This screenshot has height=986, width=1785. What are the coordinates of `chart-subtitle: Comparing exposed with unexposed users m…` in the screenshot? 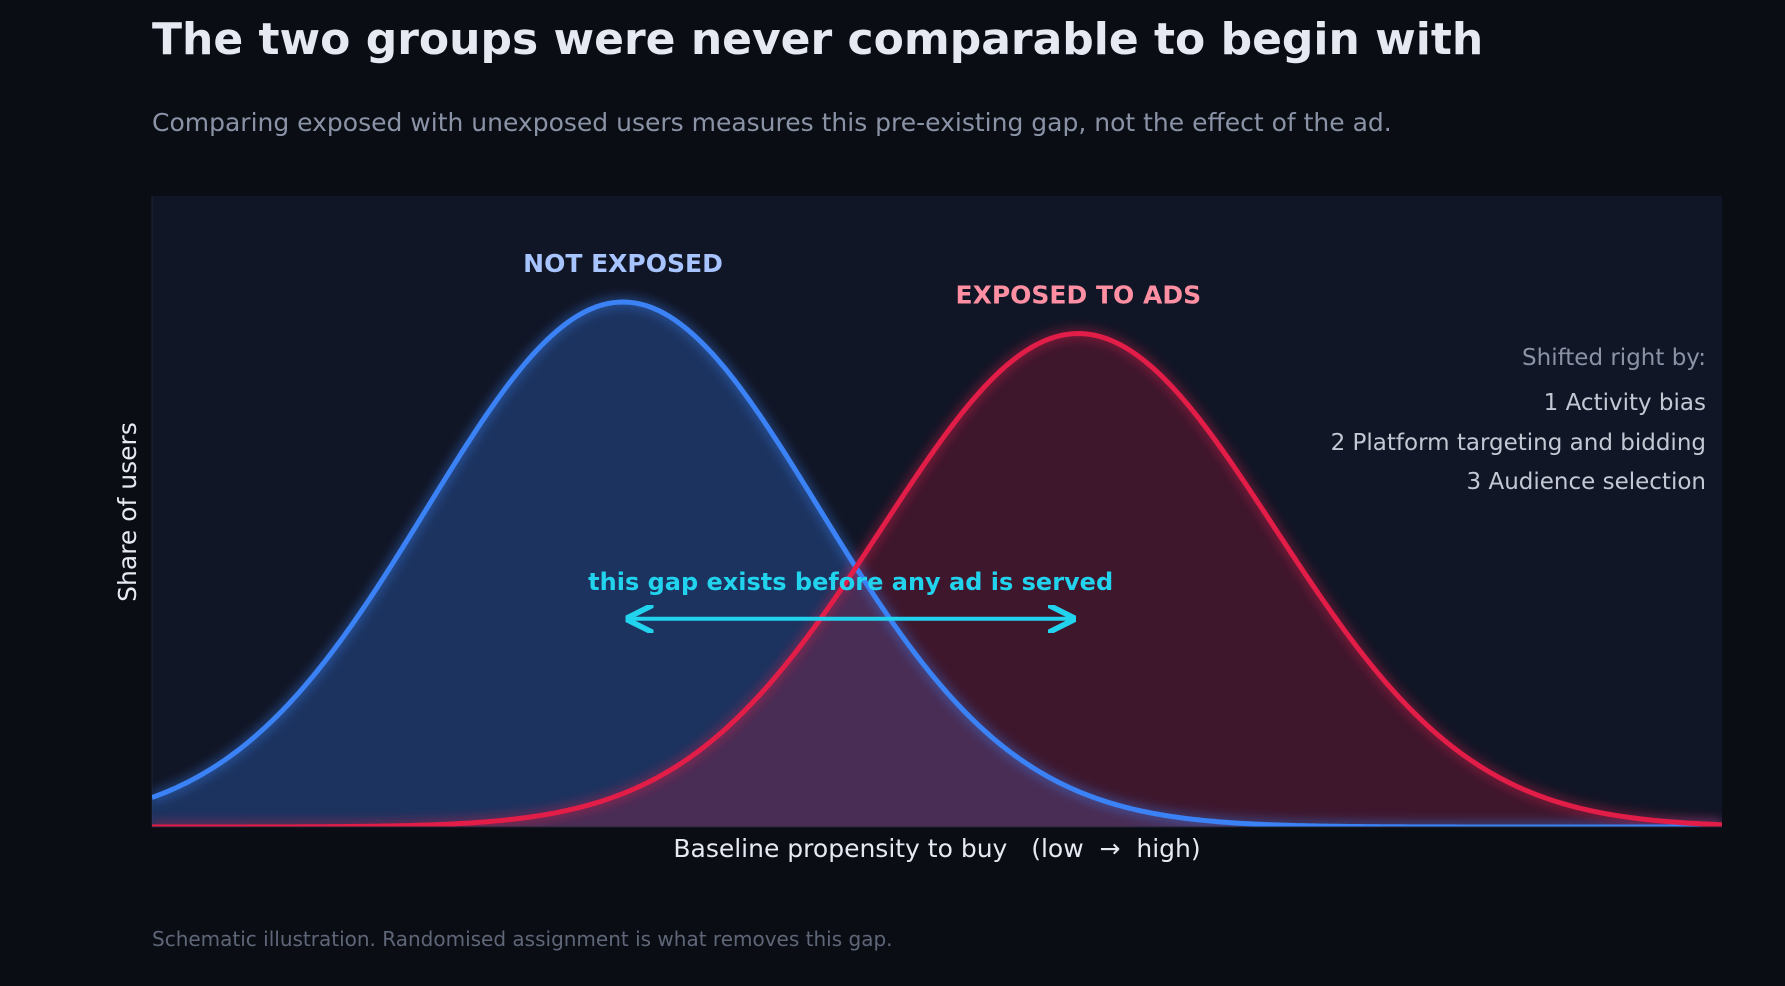 It's located at (772, 122).